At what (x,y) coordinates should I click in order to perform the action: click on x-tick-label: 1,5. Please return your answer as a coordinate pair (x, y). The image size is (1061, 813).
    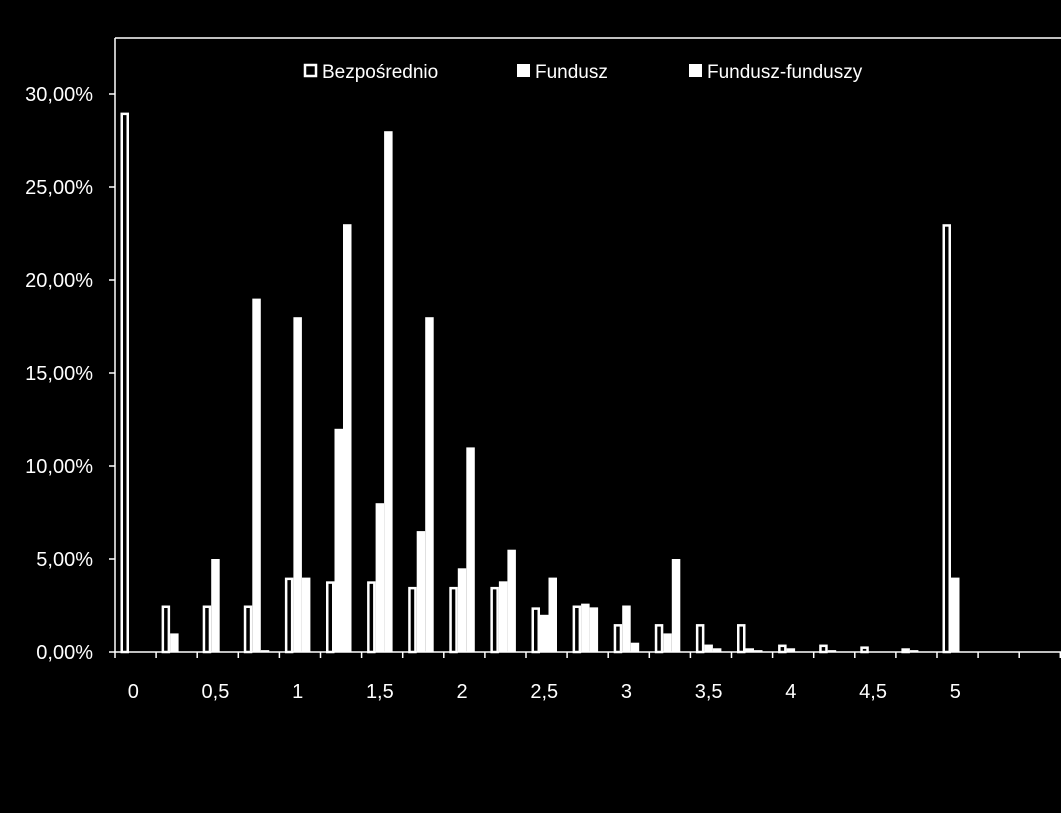
    Looking at the image, I should click on (380, 692).